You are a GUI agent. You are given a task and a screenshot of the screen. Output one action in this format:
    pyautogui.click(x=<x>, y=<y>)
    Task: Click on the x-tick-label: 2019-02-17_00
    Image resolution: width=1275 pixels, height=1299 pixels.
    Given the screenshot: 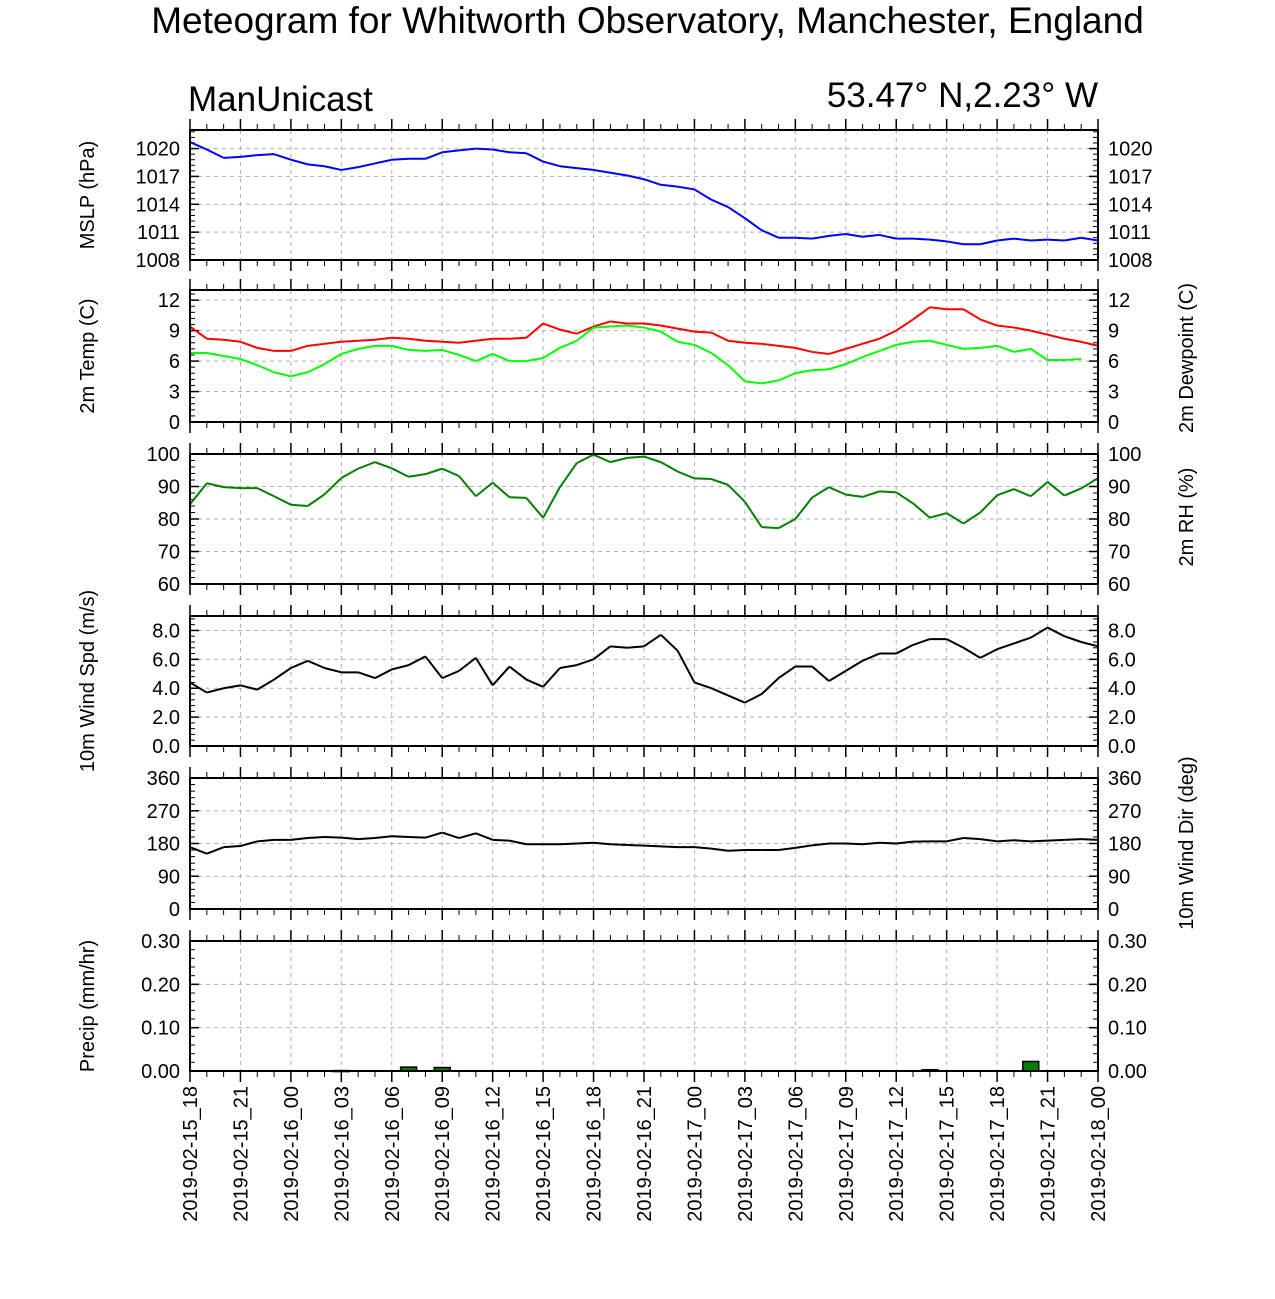 What is the action you would take?
    pyautogui.click(x=695, y=1154)
    